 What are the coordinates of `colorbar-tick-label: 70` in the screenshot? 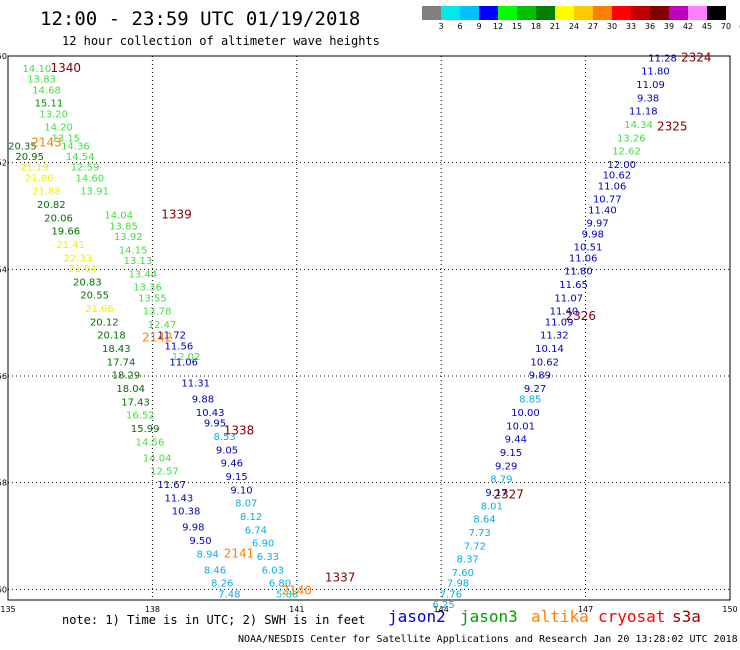 It's located at (726, 26).